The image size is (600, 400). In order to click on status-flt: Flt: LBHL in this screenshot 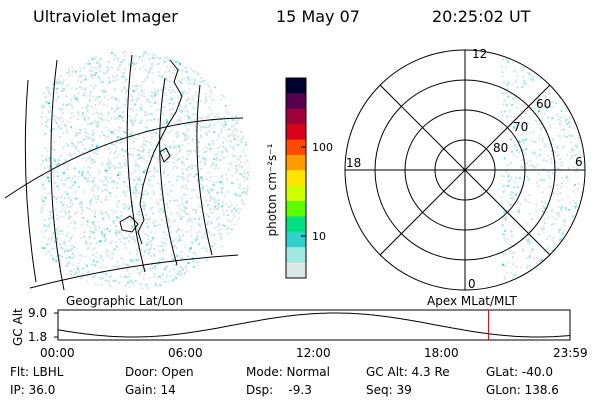, I will do `click(37, 372)`.